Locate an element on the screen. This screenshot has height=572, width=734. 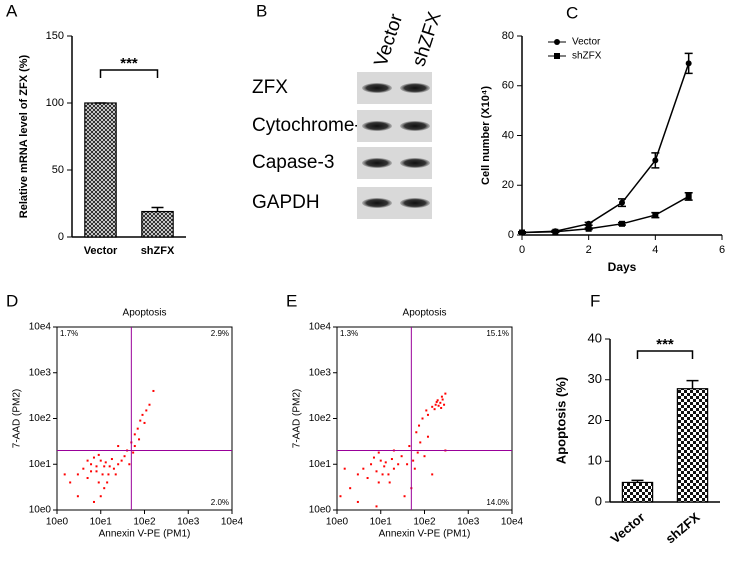
quadrant-label: 15.1% is located at coordinates (497, 333).